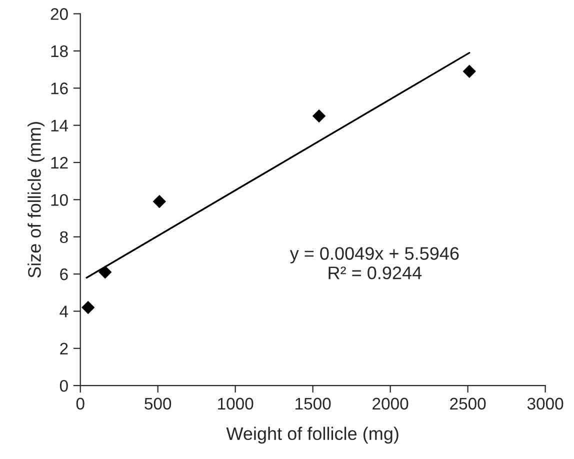  I want to click on y-tick-label: 20, so click(59, 14).